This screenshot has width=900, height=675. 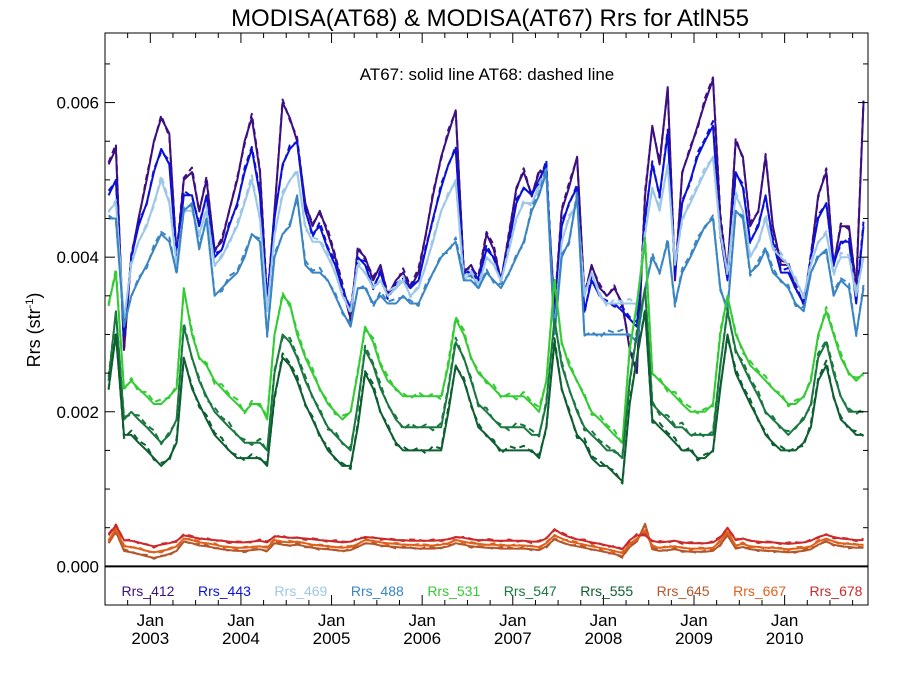 What do you see at coordinates (487, 74) in the screenshot?
I see `chart-annotation: AT67: solid line AT68: dashed line` at bounding box center [487, 74].